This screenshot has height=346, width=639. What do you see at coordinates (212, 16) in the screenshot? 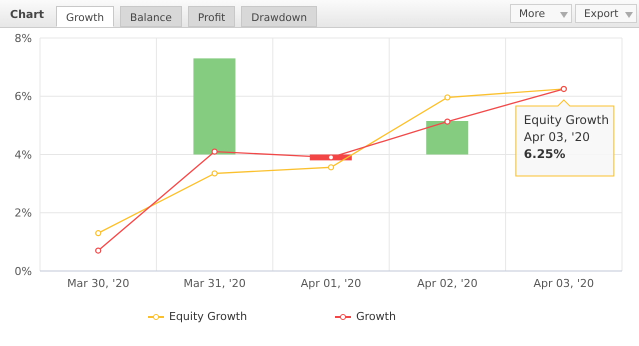
I see `text: Profit` at bounding box center [212, 16].